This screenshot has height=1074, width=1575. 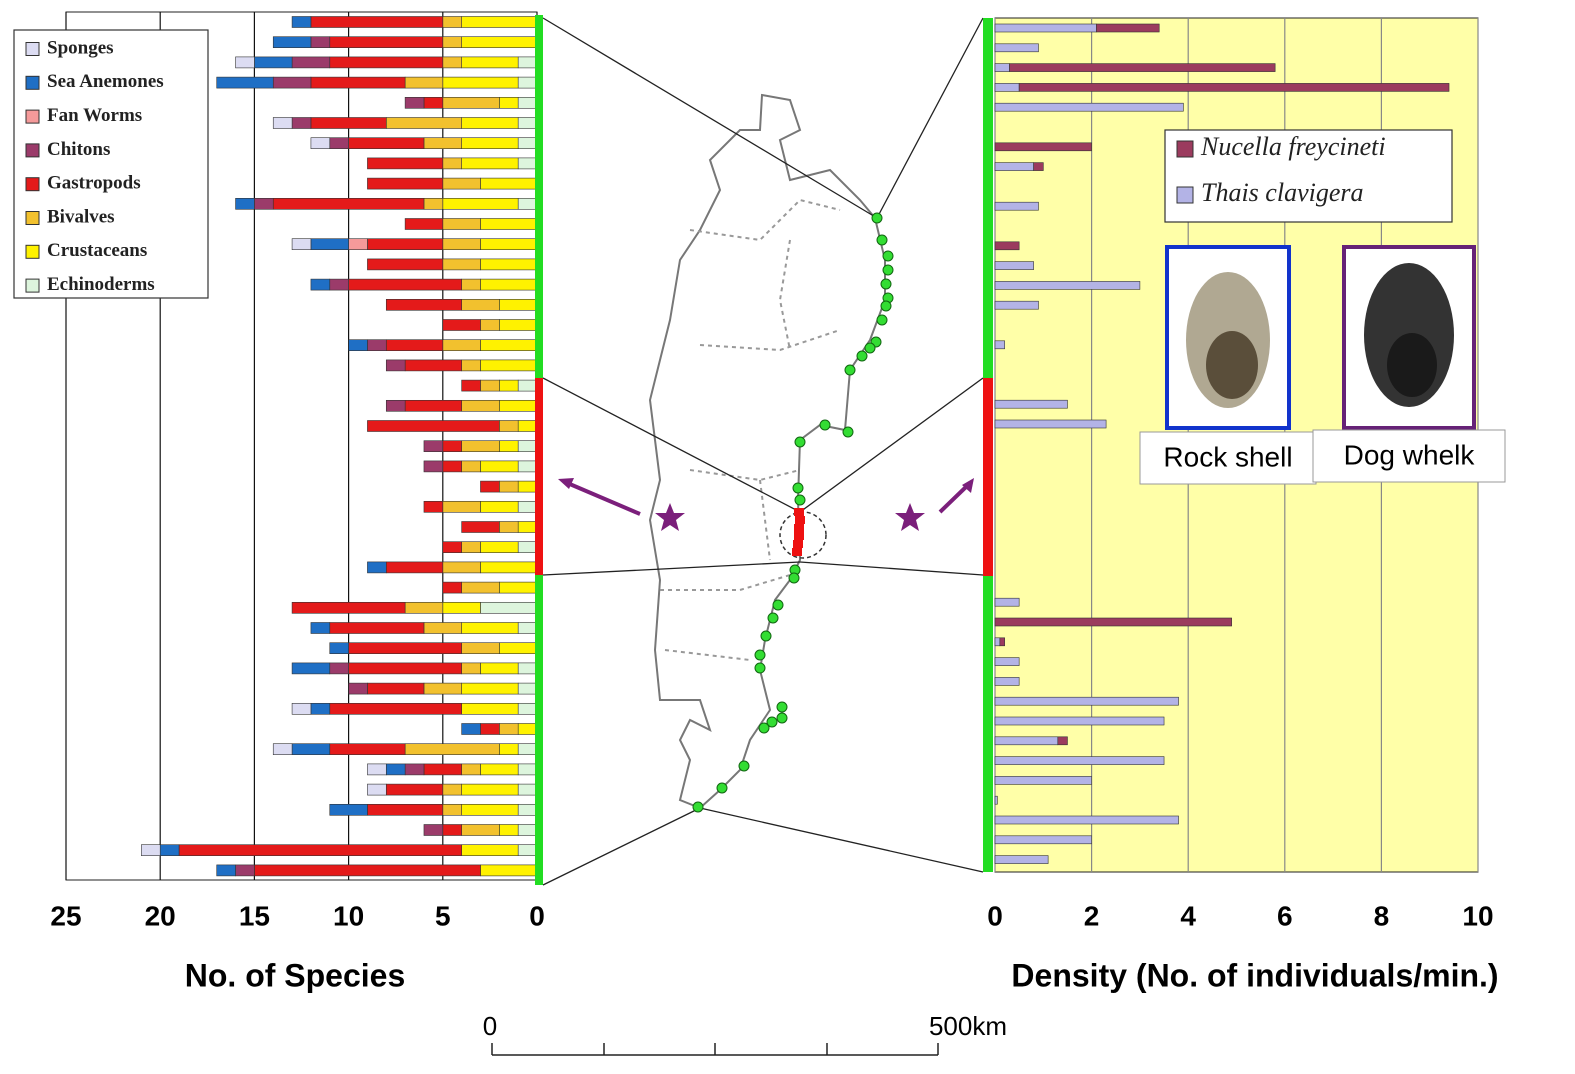 I want to click on x-tick-label: 6, so click(x=1285, y=915).